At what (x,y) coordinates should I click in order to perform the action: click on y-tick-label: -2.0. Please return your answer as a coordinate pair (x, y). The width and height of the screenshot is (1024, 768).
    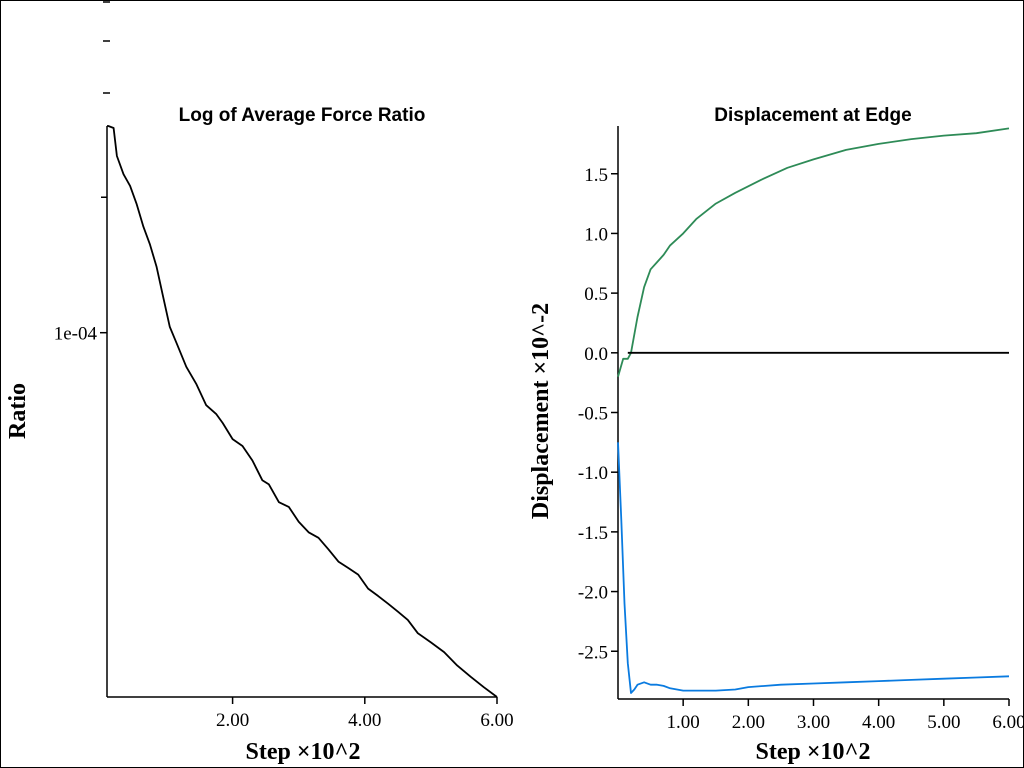
    Looking at the image, I should click on (593, 593).